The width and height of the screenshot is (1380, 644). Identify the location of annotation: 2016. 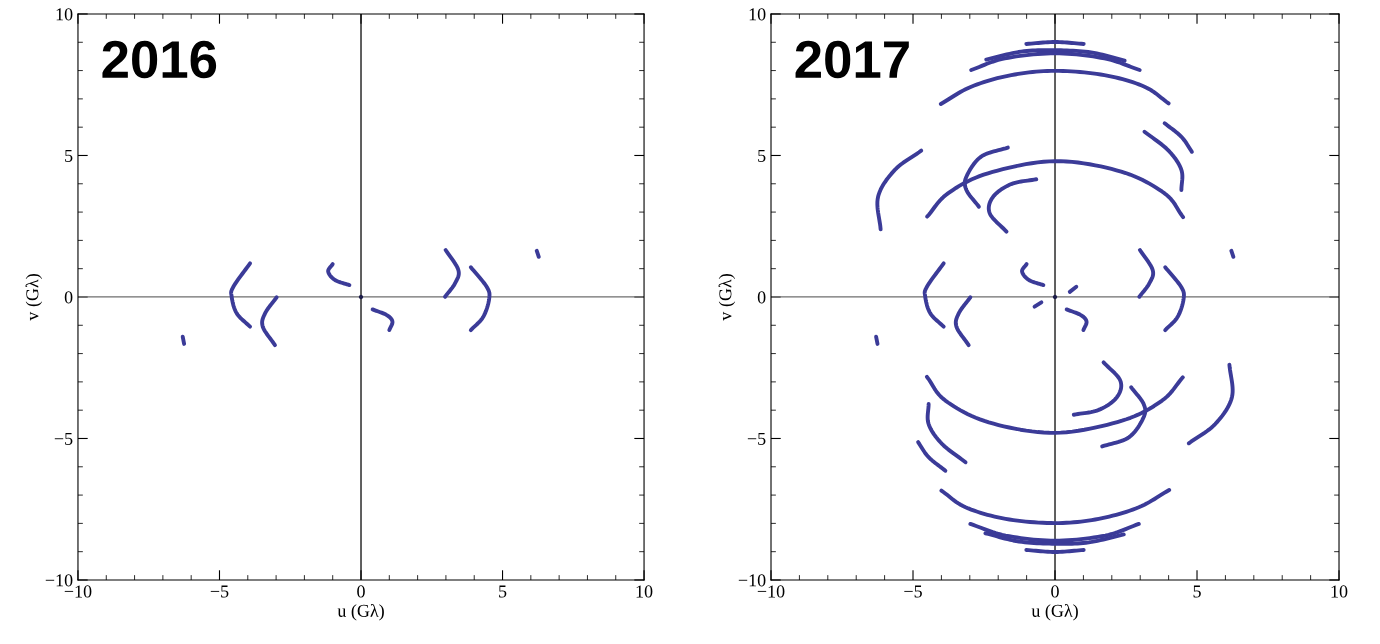
(159, 59).